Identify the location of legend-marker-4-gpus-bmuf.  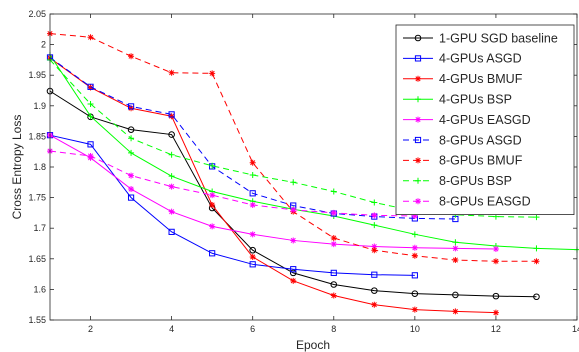
(418, 78).